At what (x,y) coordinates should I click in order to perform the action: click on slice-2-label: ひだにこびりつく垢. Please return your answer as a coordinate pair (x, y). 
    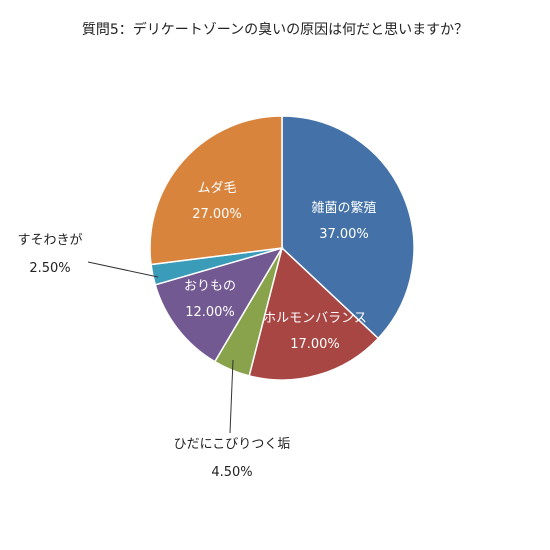
    Looking at the image, I should click on (232, 444).